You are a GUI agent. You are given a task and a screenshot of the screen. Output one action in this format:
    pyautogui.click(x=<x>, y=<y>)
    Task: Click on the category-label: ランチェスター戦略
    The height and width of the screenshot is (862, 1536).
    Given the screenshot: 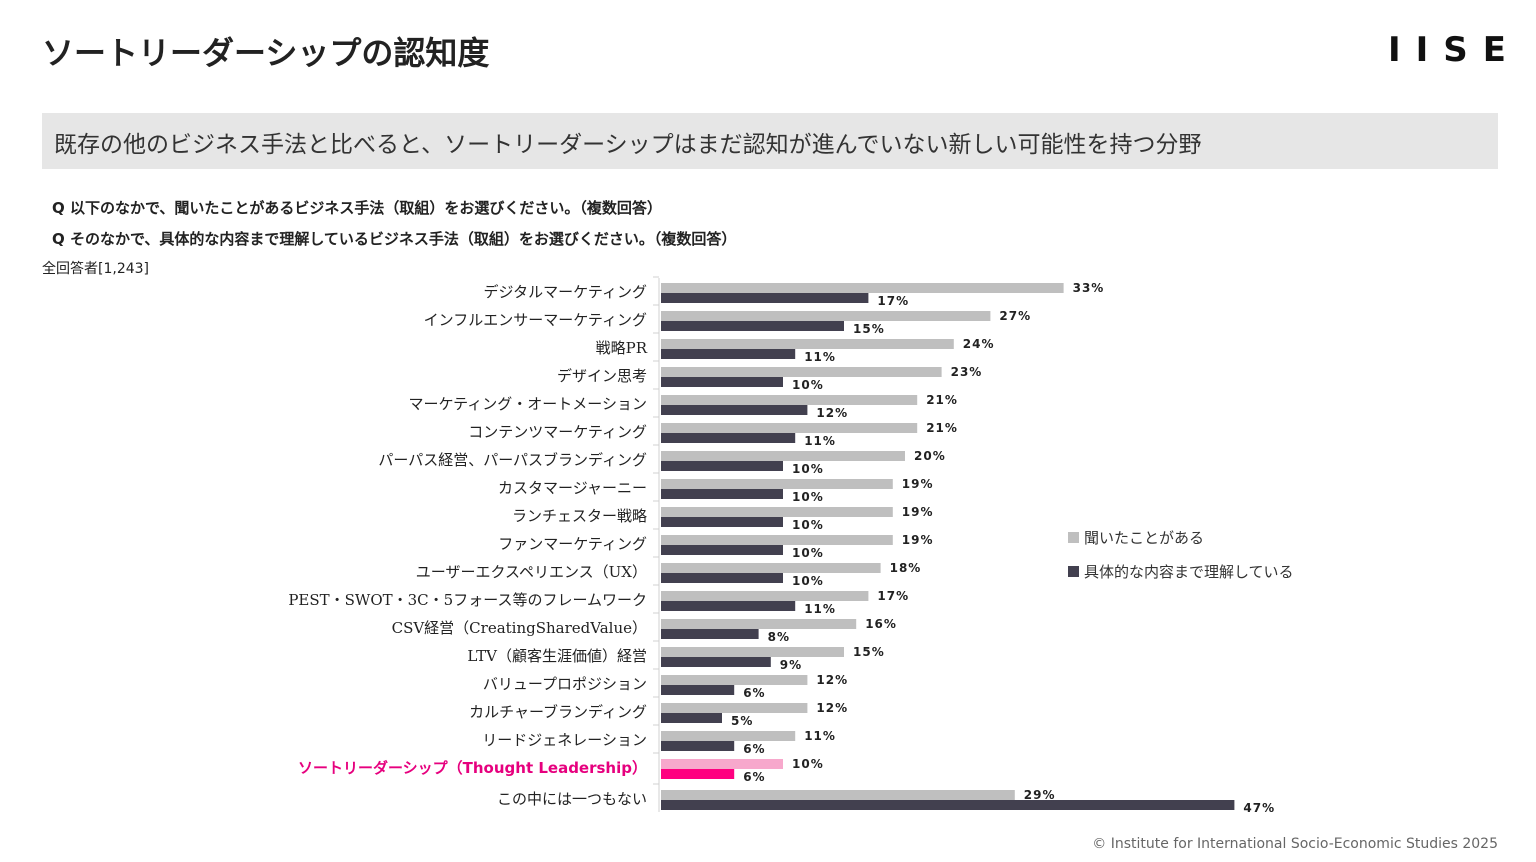 What is the action you would take?
    pyautogui.click(x=579, y=516)
    